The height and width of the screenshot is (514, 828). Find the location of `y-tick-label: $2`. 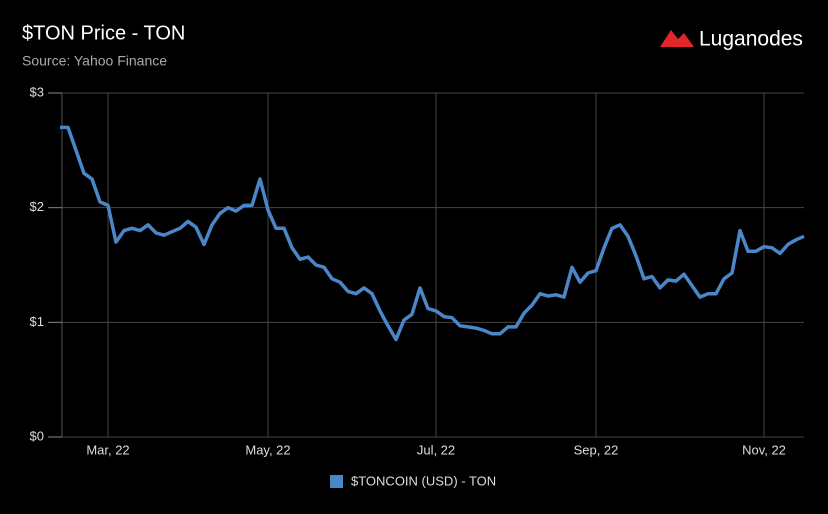

y-tick-label: $2 is located at coordinates (37, 206).